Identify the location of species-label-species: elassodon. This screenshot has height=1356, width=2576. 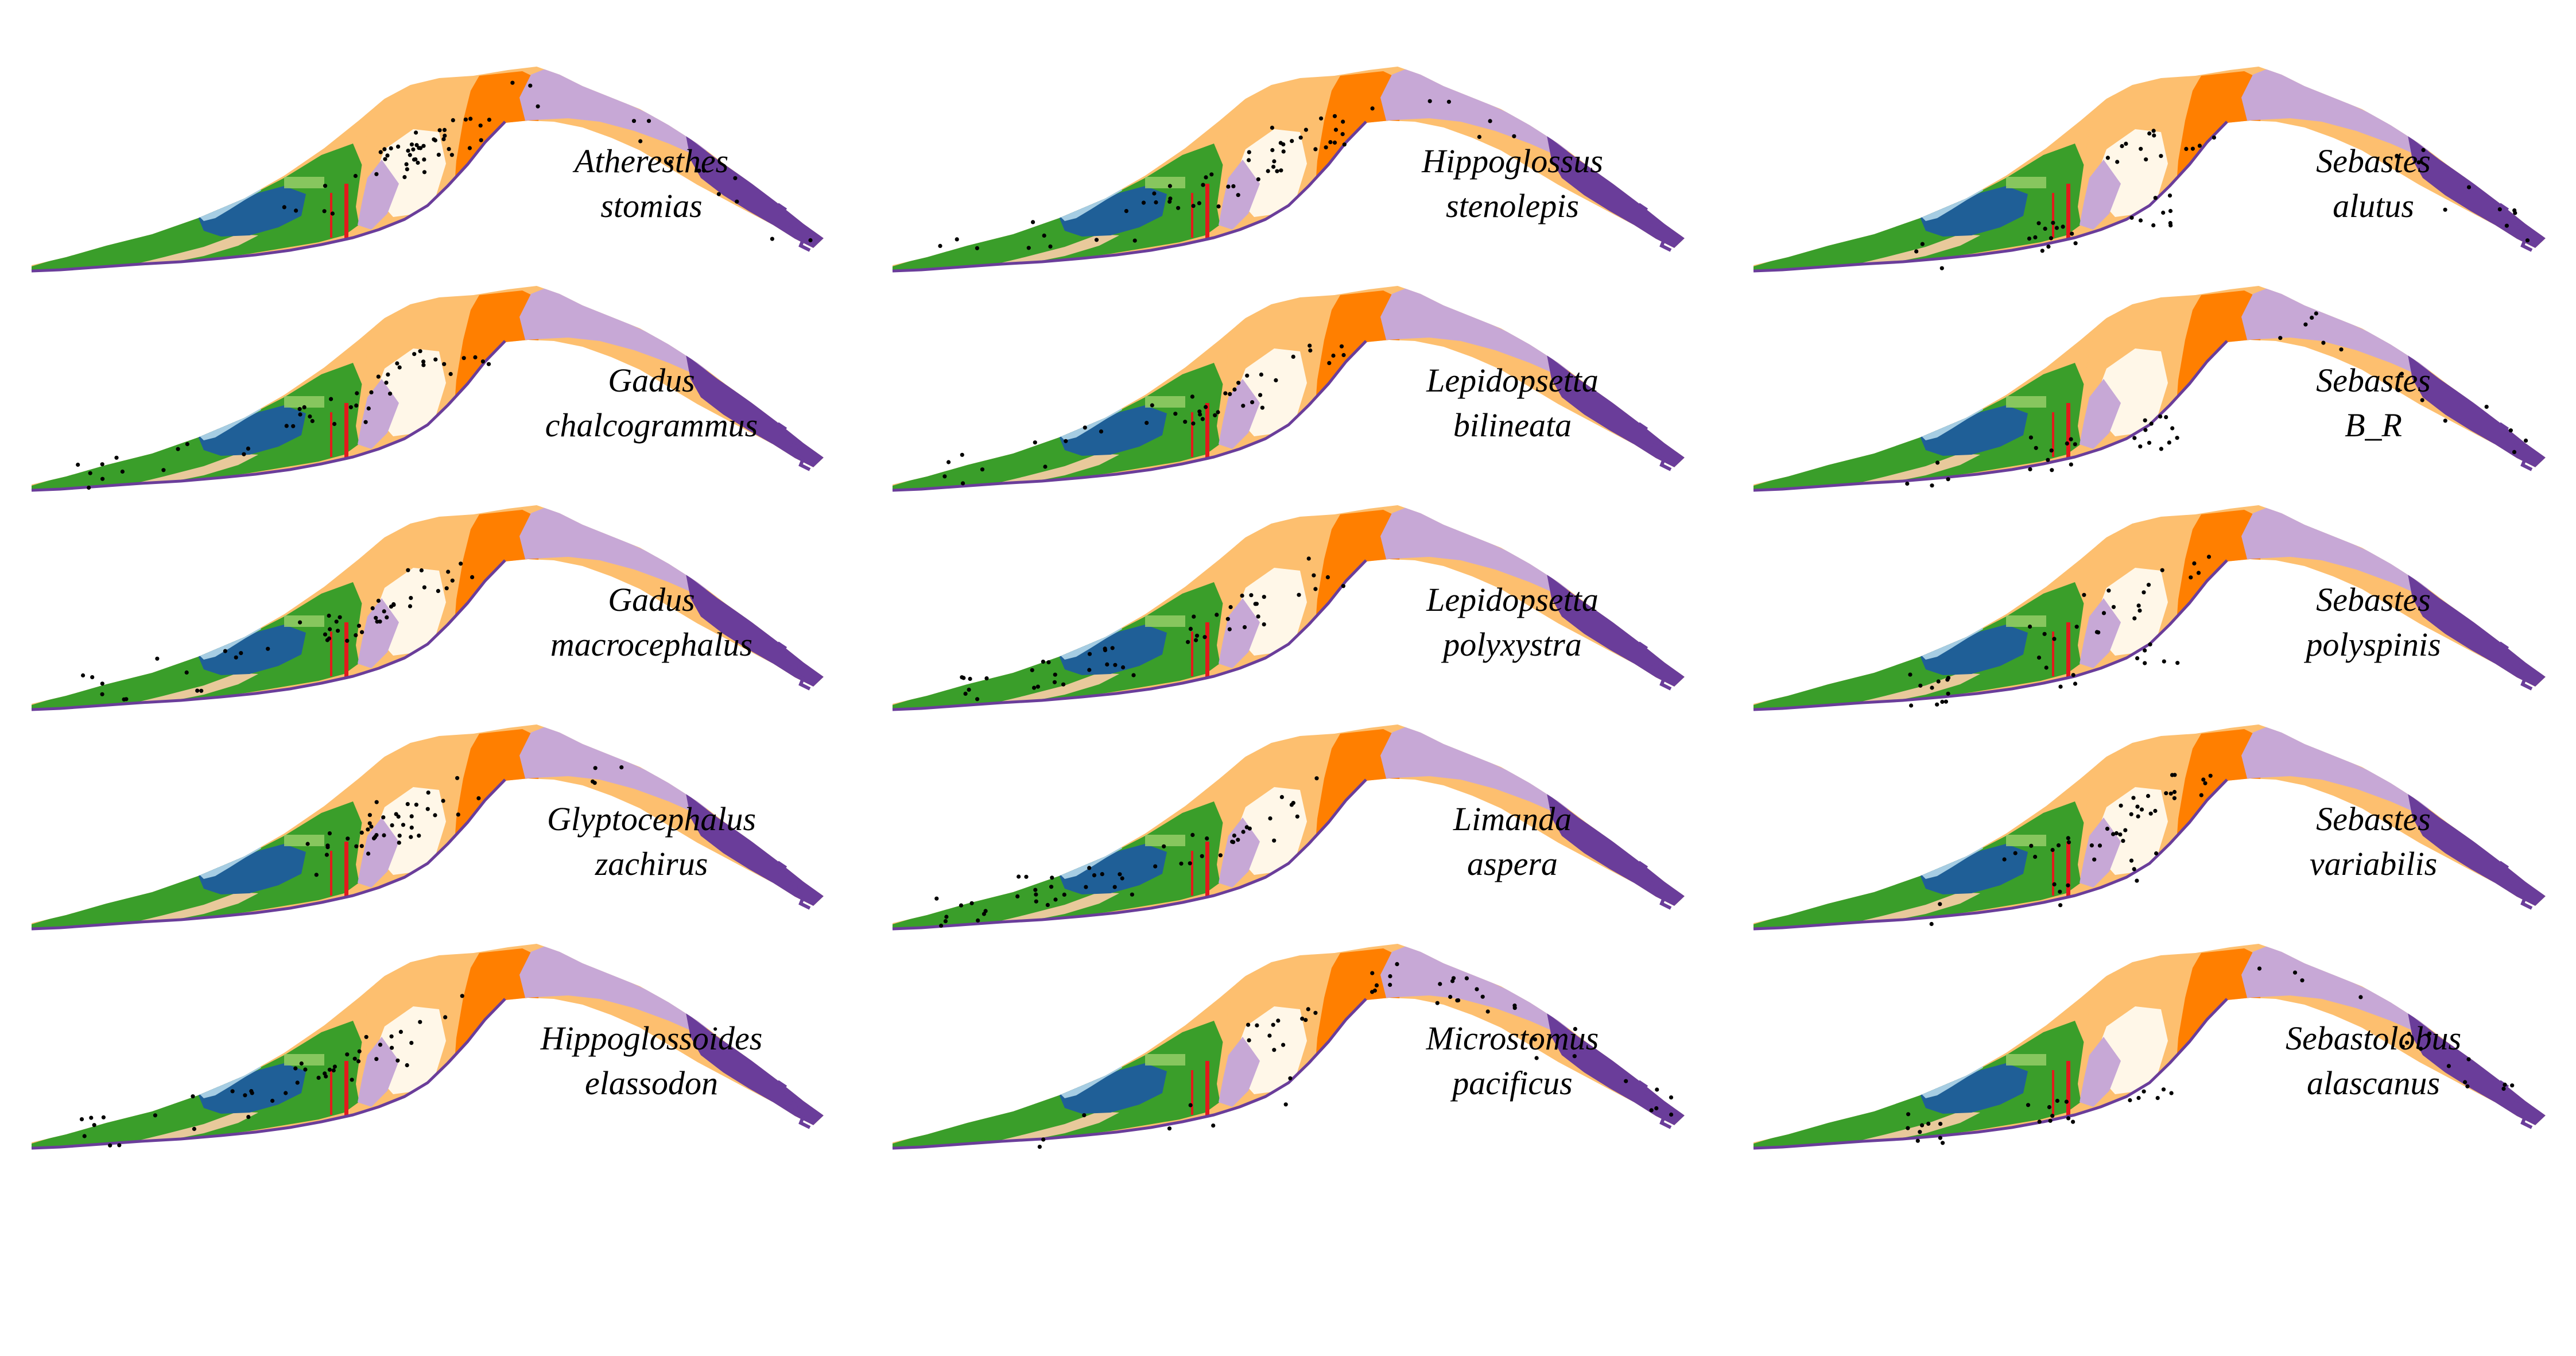
(651, 1083).